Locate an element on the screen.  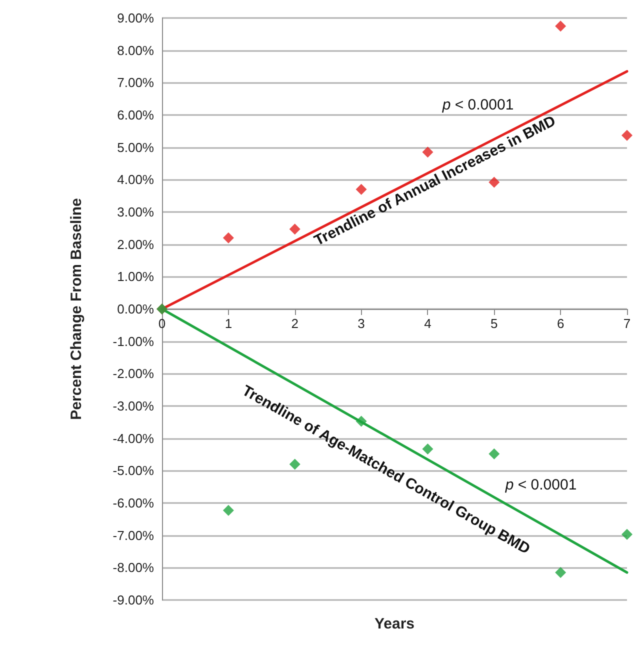
y-tick-label: -7.00% is located at coordinates (133, 535).